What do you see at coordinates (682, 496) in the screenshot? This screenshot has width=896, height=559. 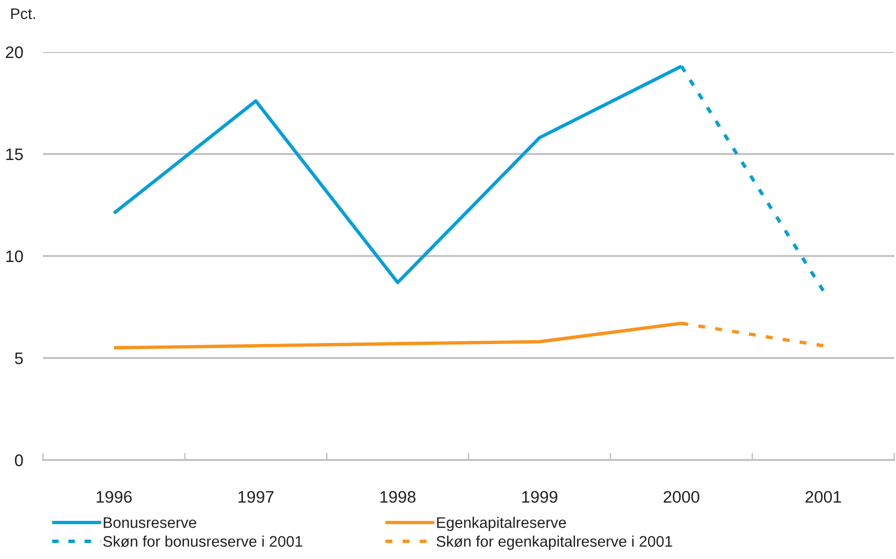 I see `x-tick-label: 2000` at bounding box center [682, 496].